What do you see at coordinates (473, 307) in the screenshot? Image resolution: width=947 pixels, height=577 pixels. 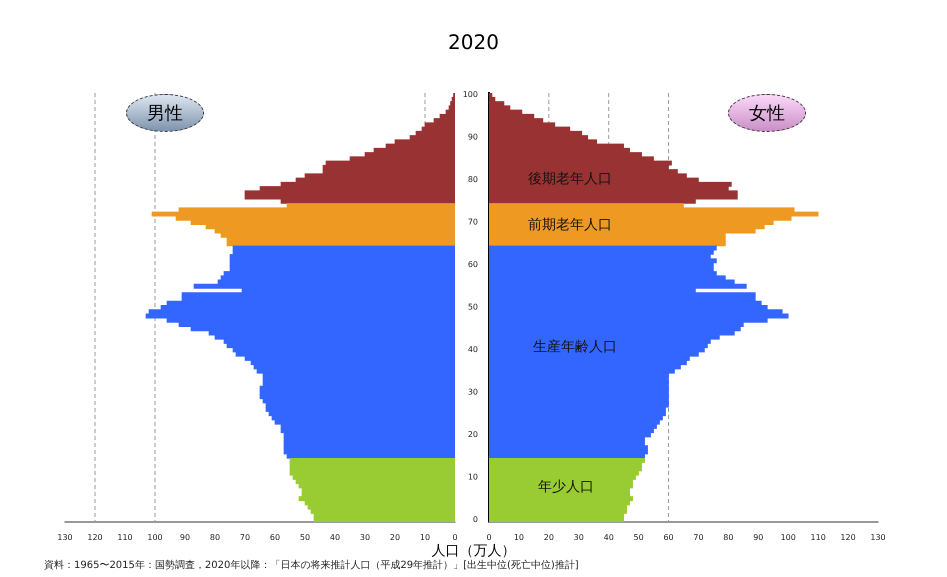 I see `y-tick-label: 50` at bounding box center [473, 307].